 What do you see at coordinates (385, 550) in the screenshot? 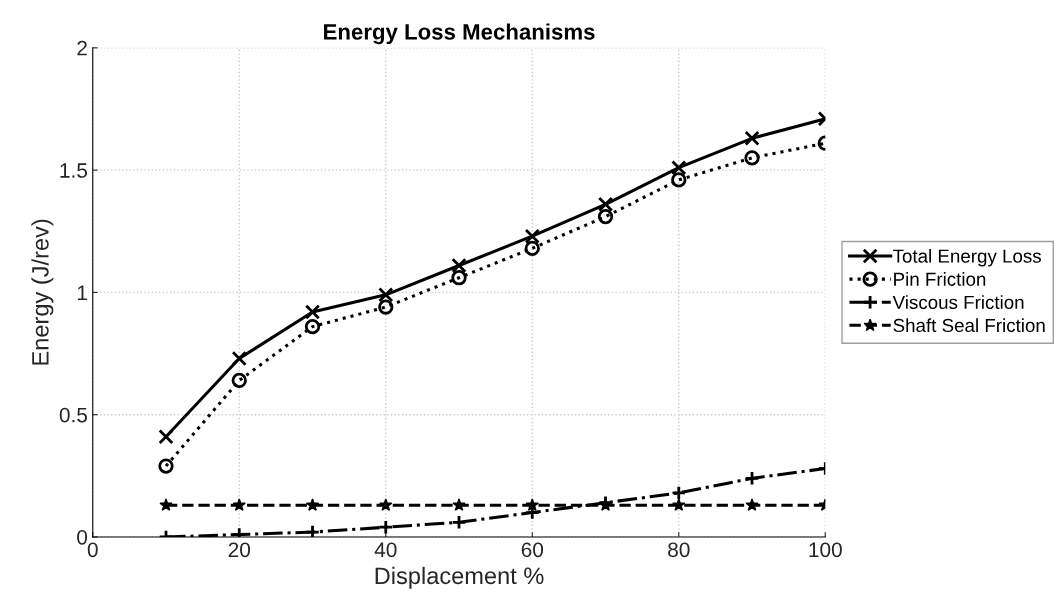
I see `x-tick-label: 40` at bounding box center [385, 550].